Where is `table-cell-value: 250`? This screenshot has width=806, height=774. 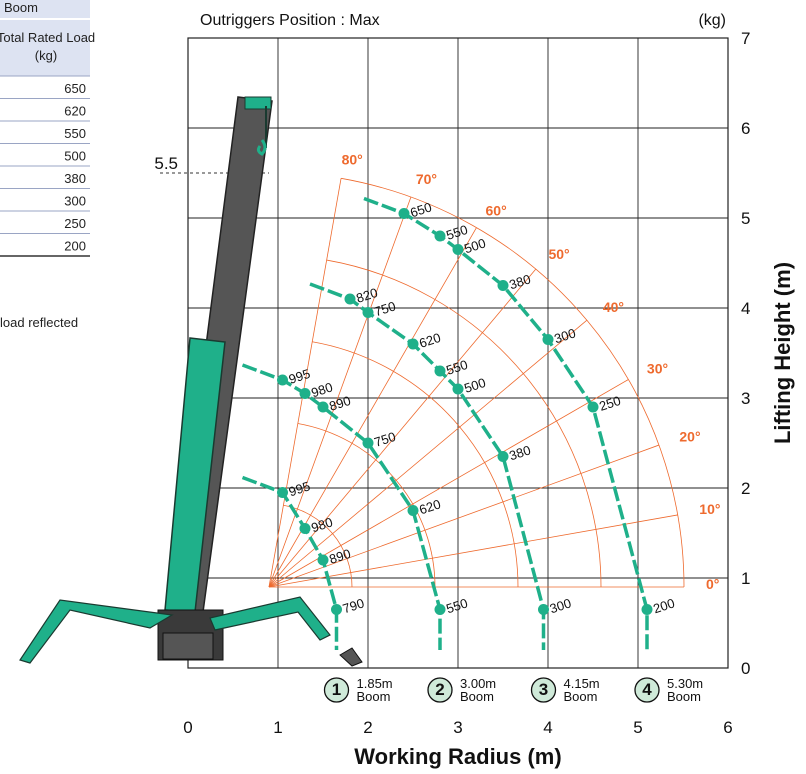 table-cell-value: 250 is located at coordinates (75, 223).